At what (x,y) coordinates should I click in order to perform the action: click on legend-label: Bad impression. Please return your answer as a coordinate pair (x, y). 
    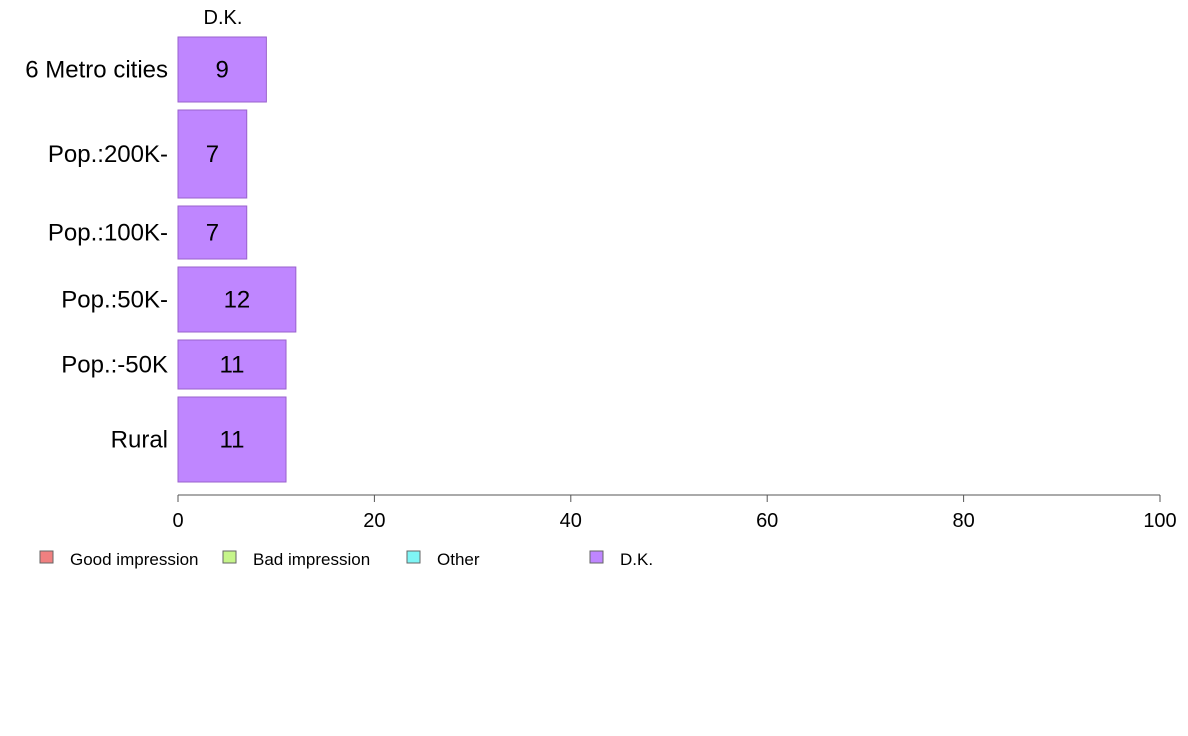
    Looking at the image, I should click on (311, 559).